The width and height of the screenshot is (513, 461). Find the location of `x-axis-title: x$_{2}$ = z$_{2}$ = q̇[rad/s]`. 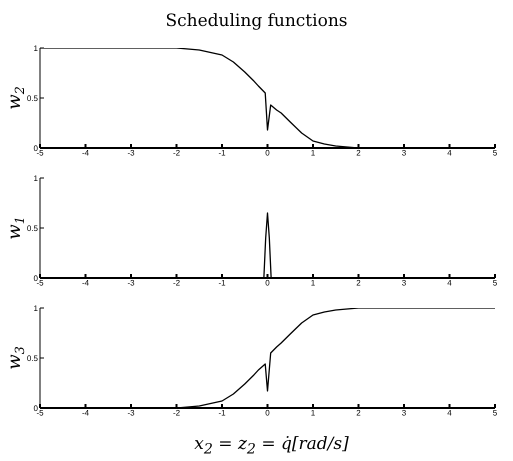

x-axis-title: x$_{2}$ = z$_{2}$ = q̇[rad/s] is located at coordinates (271, 446).